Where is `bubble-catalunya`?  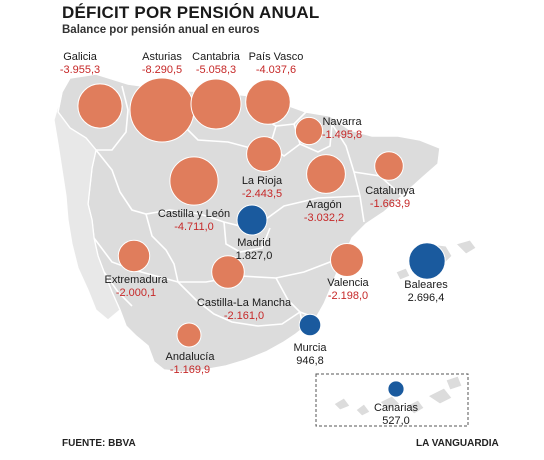 bubble-catalunya is located at coordinates (389, 166).